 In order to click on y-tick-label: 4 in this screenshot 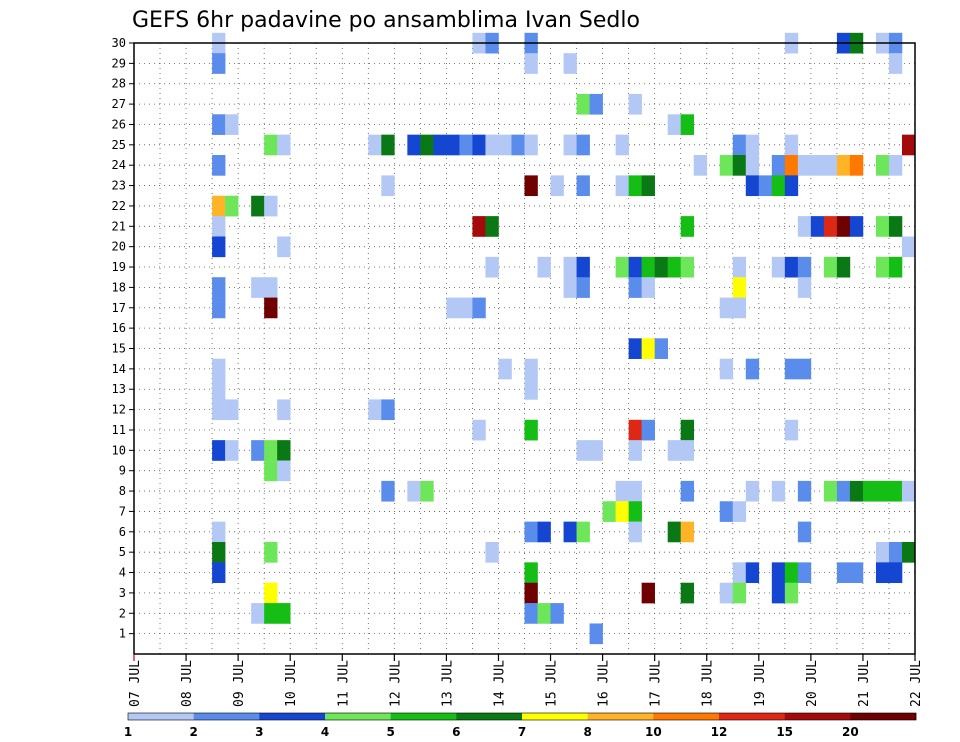, I will do `click(122, 573)`.